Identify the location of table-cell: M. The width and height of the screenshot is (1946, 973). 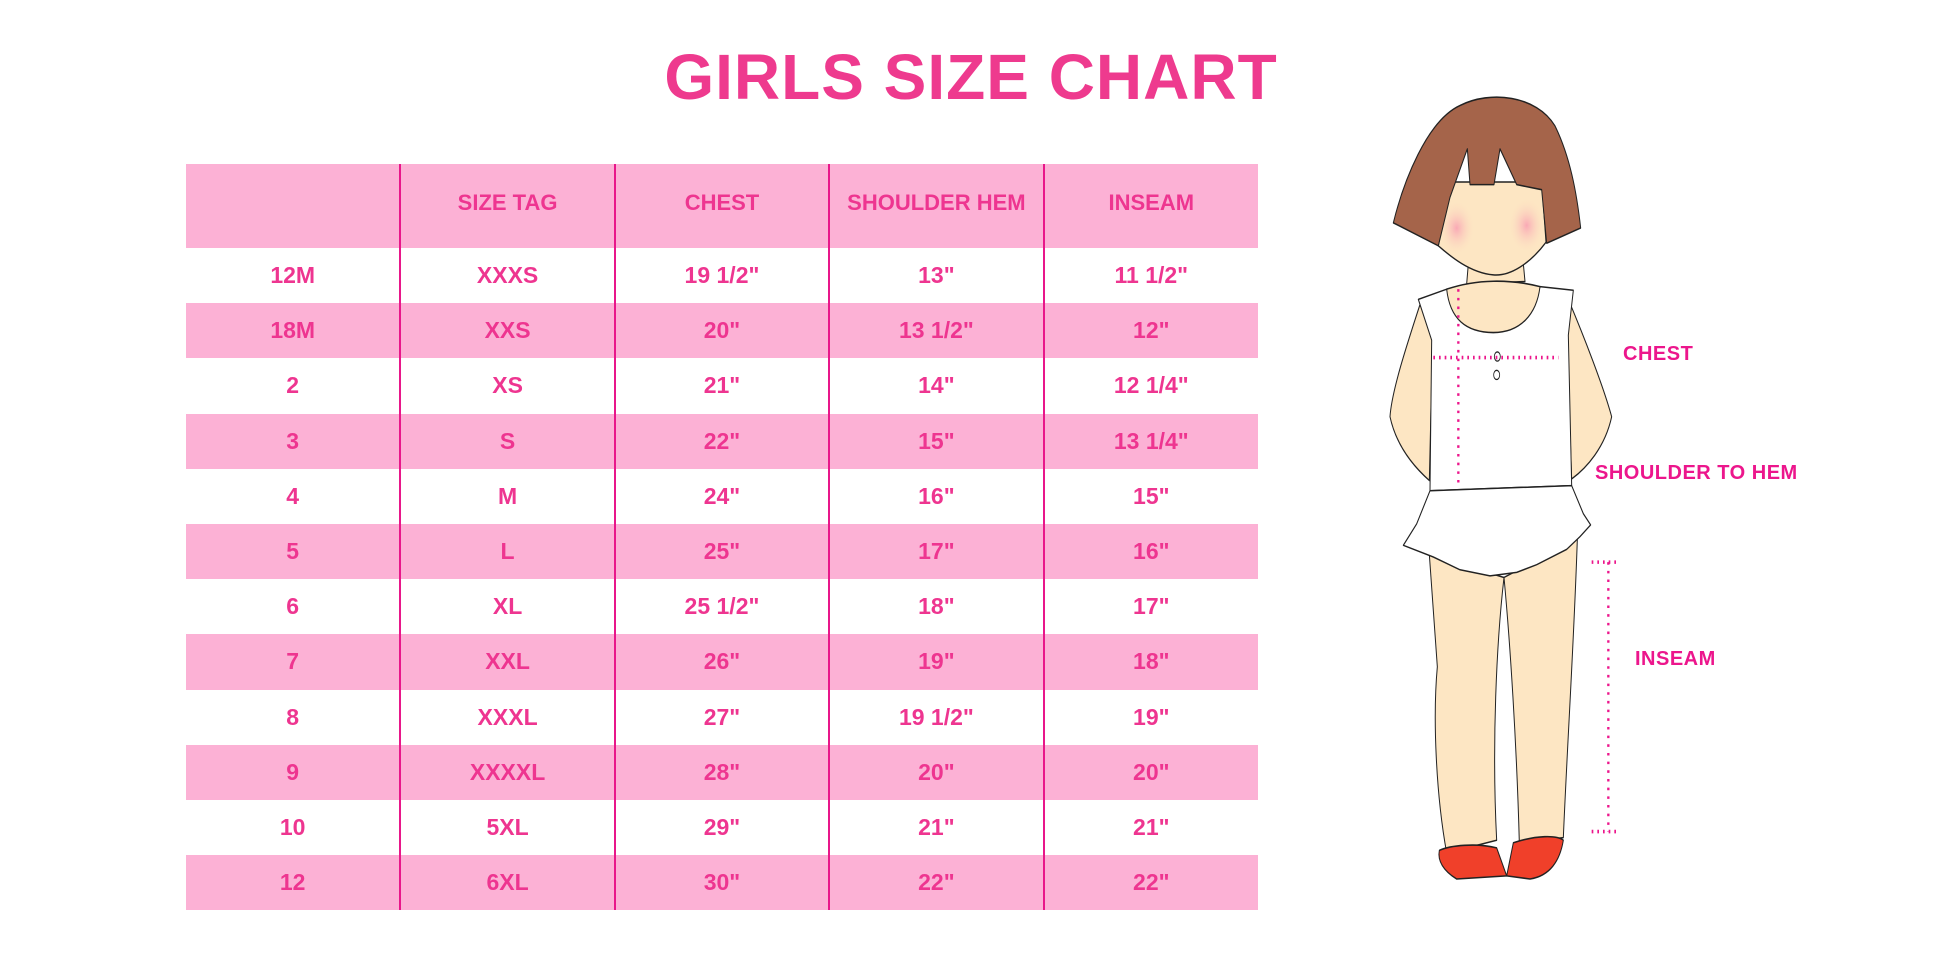
(507, 496).